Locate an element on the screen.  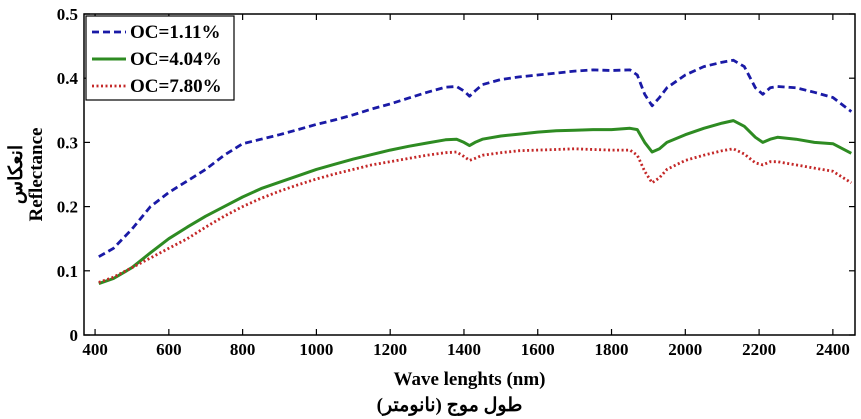
x-tick-label: 2200 is located at coordinates (759, 349).